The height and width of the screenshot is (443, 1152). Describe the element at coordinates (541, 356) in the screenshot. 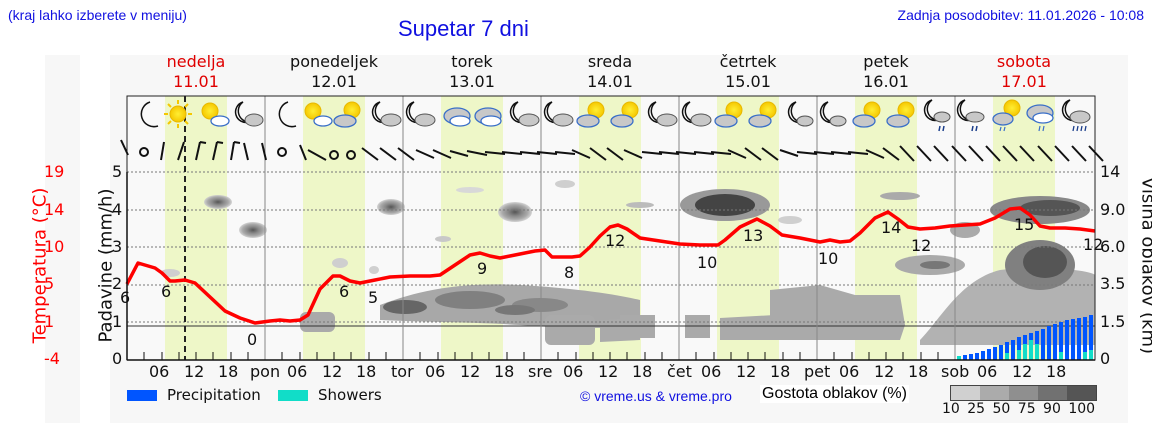

I see `x-axis-ticks` at that location.